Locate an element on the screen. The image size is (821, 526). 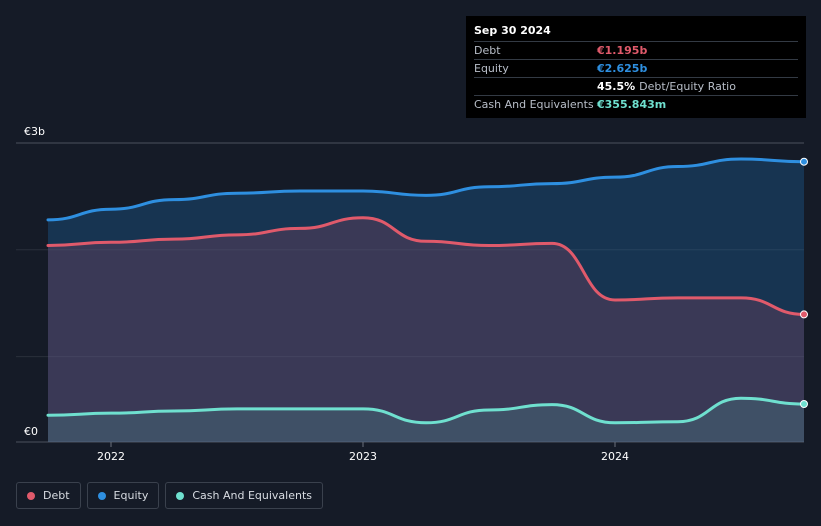
cash-endpoint-marker is located at coordinates (804, 403).